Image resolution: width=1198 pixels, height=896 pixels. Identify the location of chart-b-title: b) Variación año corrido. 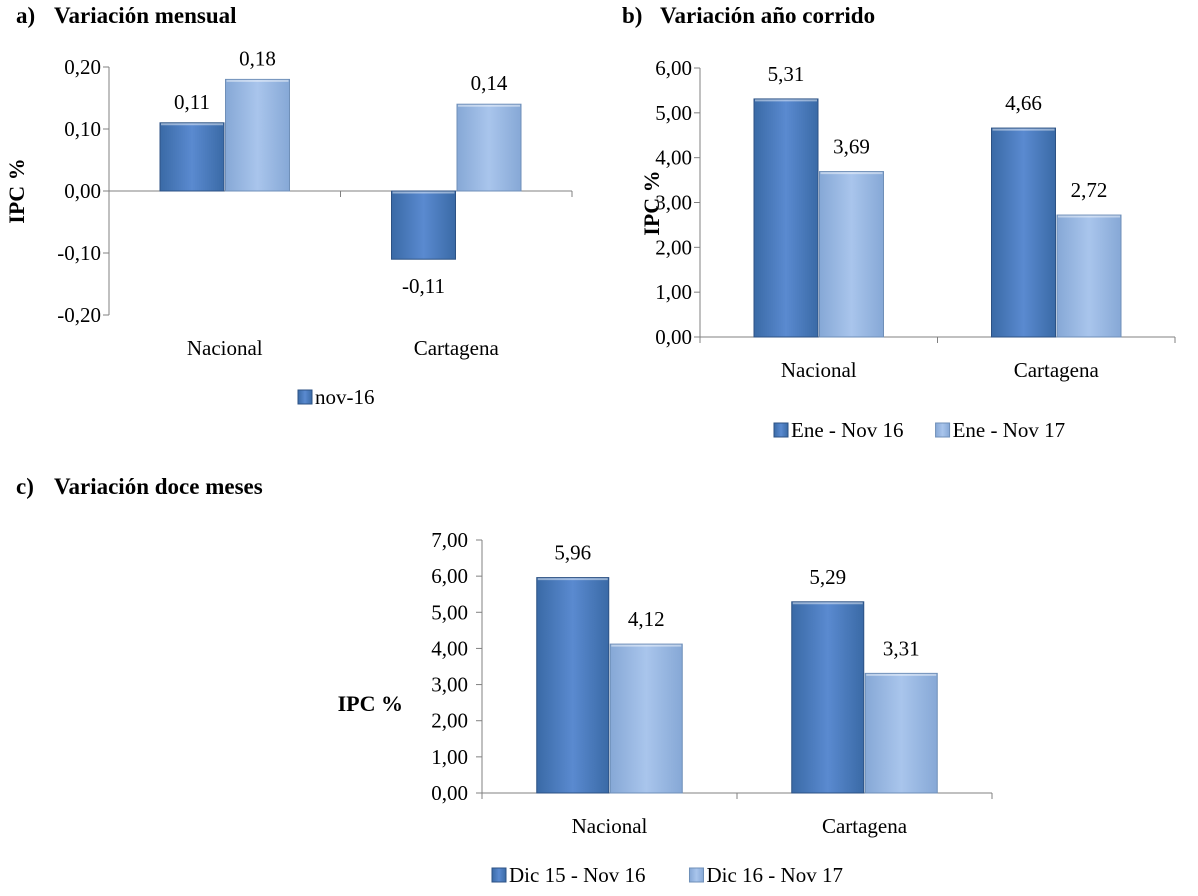
(748, 16).